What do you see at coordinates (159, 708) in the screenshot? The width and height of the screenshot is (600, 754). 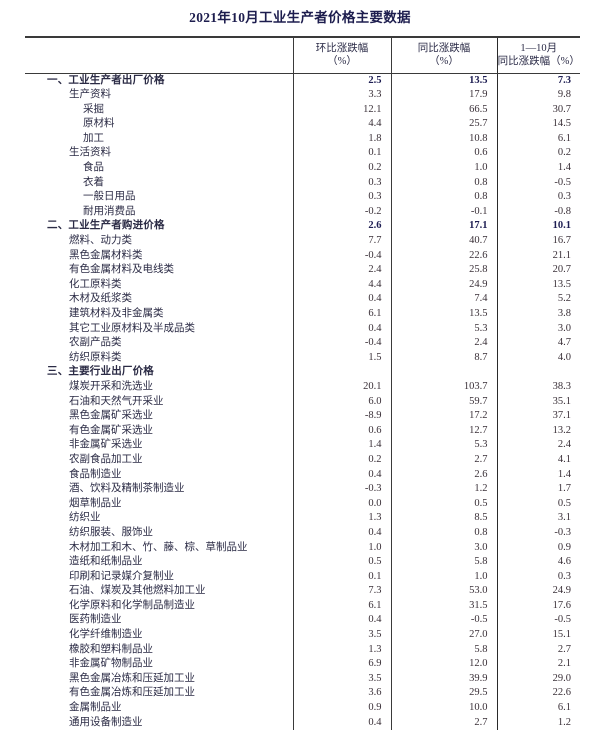 I see `row-label: 金属制品业` at bounding box center [159, 708].